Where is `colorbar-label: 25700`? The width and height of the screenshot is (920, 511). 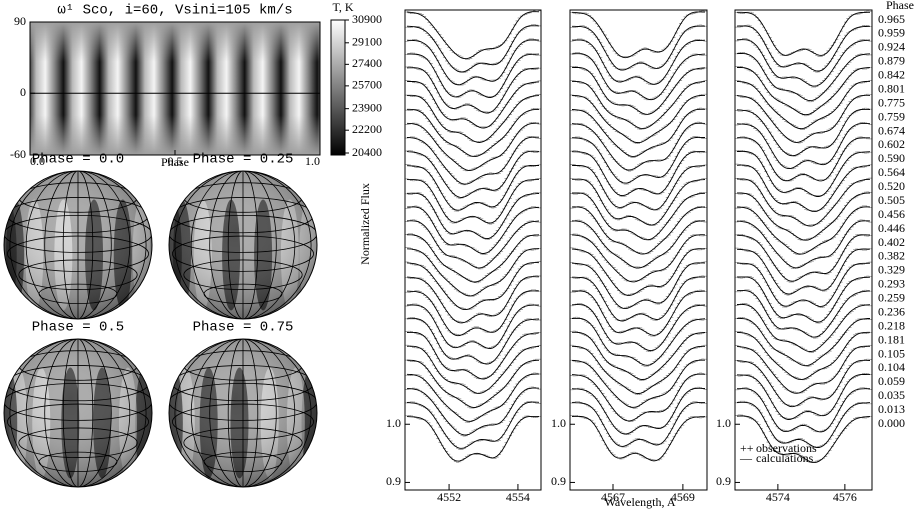 colorbar-label: 25700 is located at coordinates (367, 85).